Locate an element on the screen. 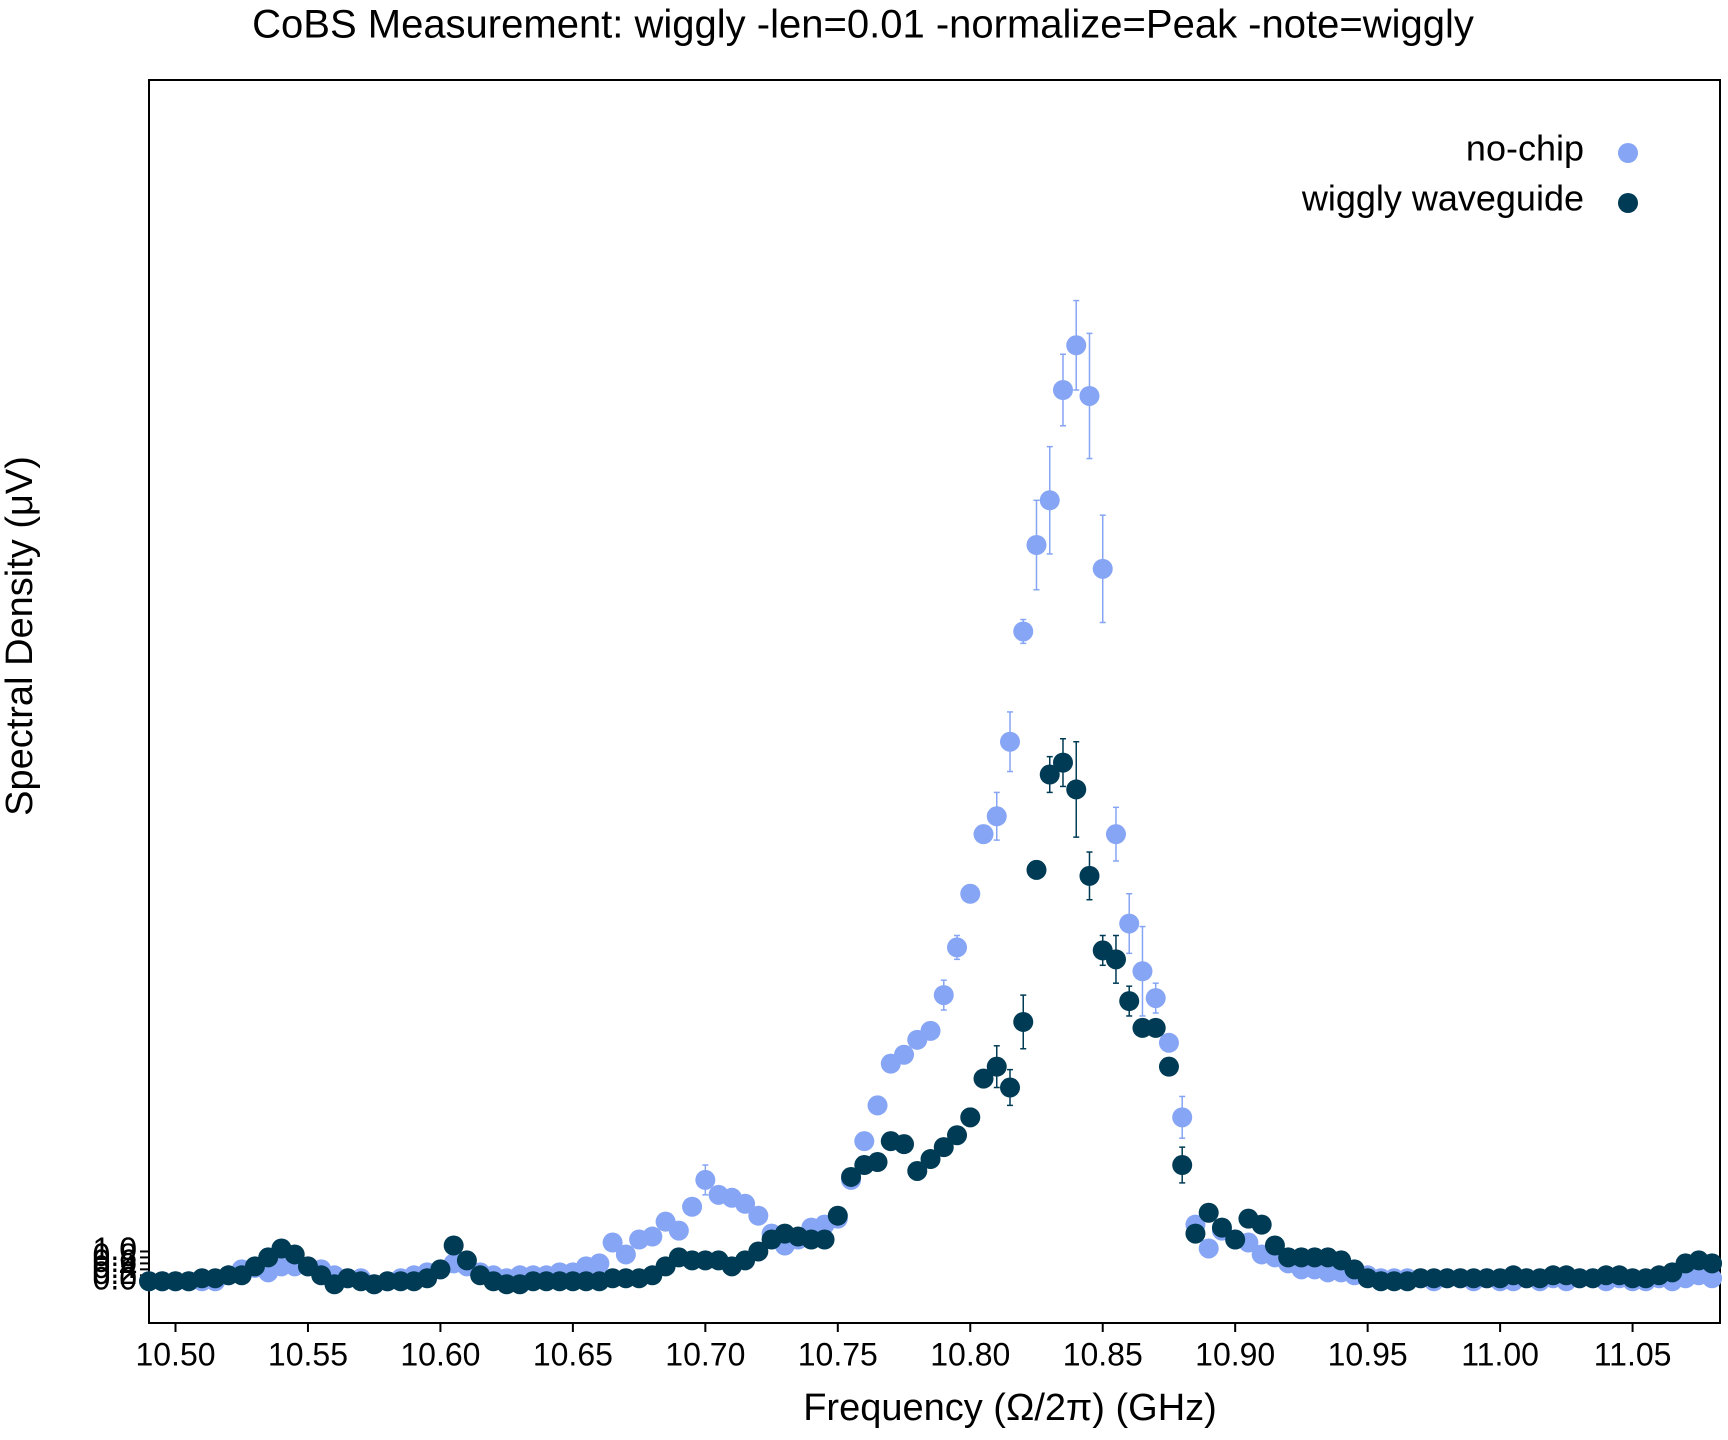  y-tick-label: 0.0 is located at coordinates (115, 1279).